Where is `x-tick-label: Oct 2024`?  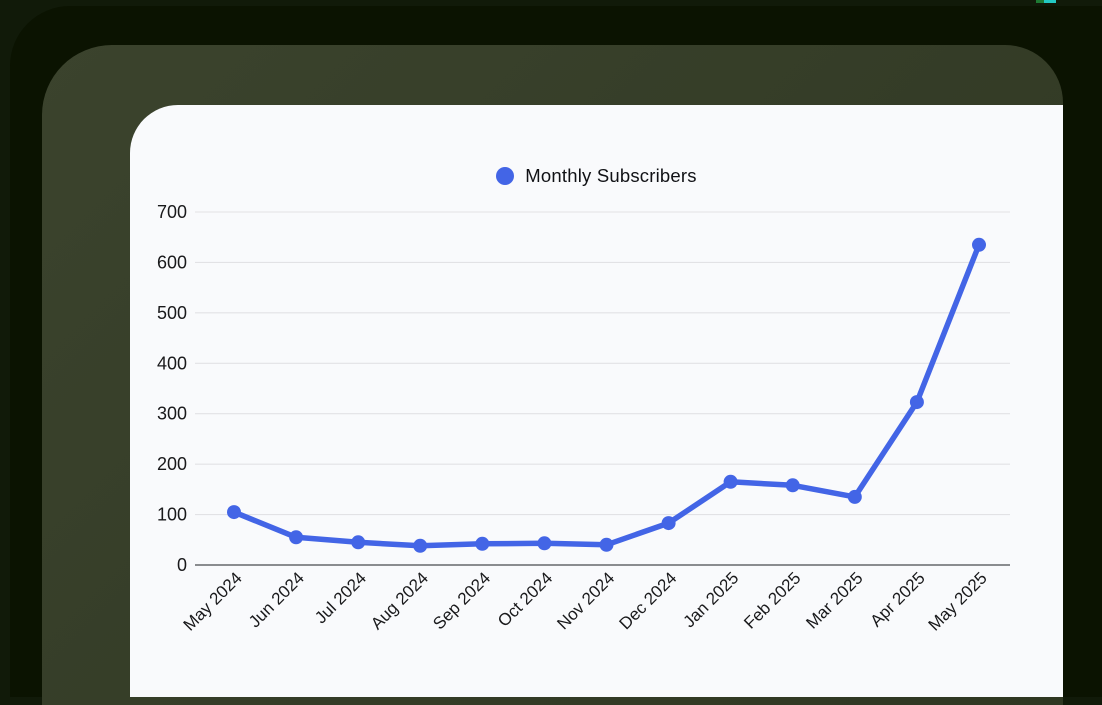
x-tick-label: Oct 2024 is located at coordinates (525, 599).